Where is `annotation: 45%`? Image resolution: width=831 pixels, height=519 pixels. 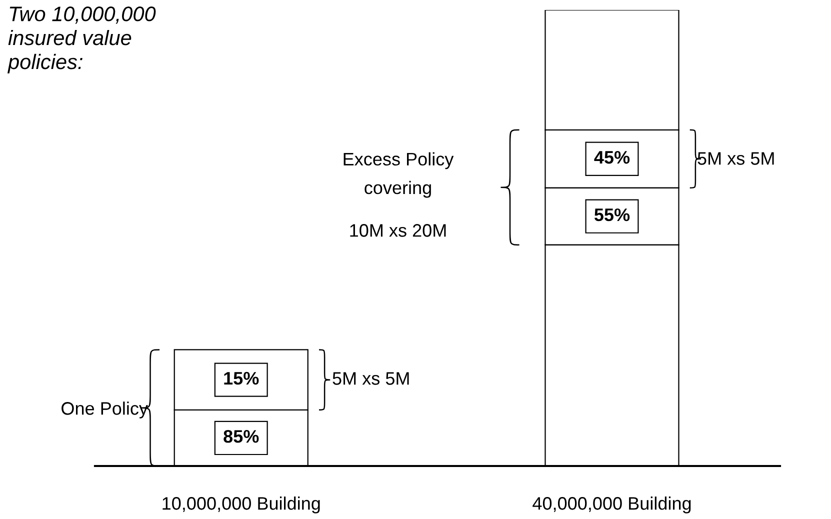 annotation: 45% is located at coordinates (612, 157).